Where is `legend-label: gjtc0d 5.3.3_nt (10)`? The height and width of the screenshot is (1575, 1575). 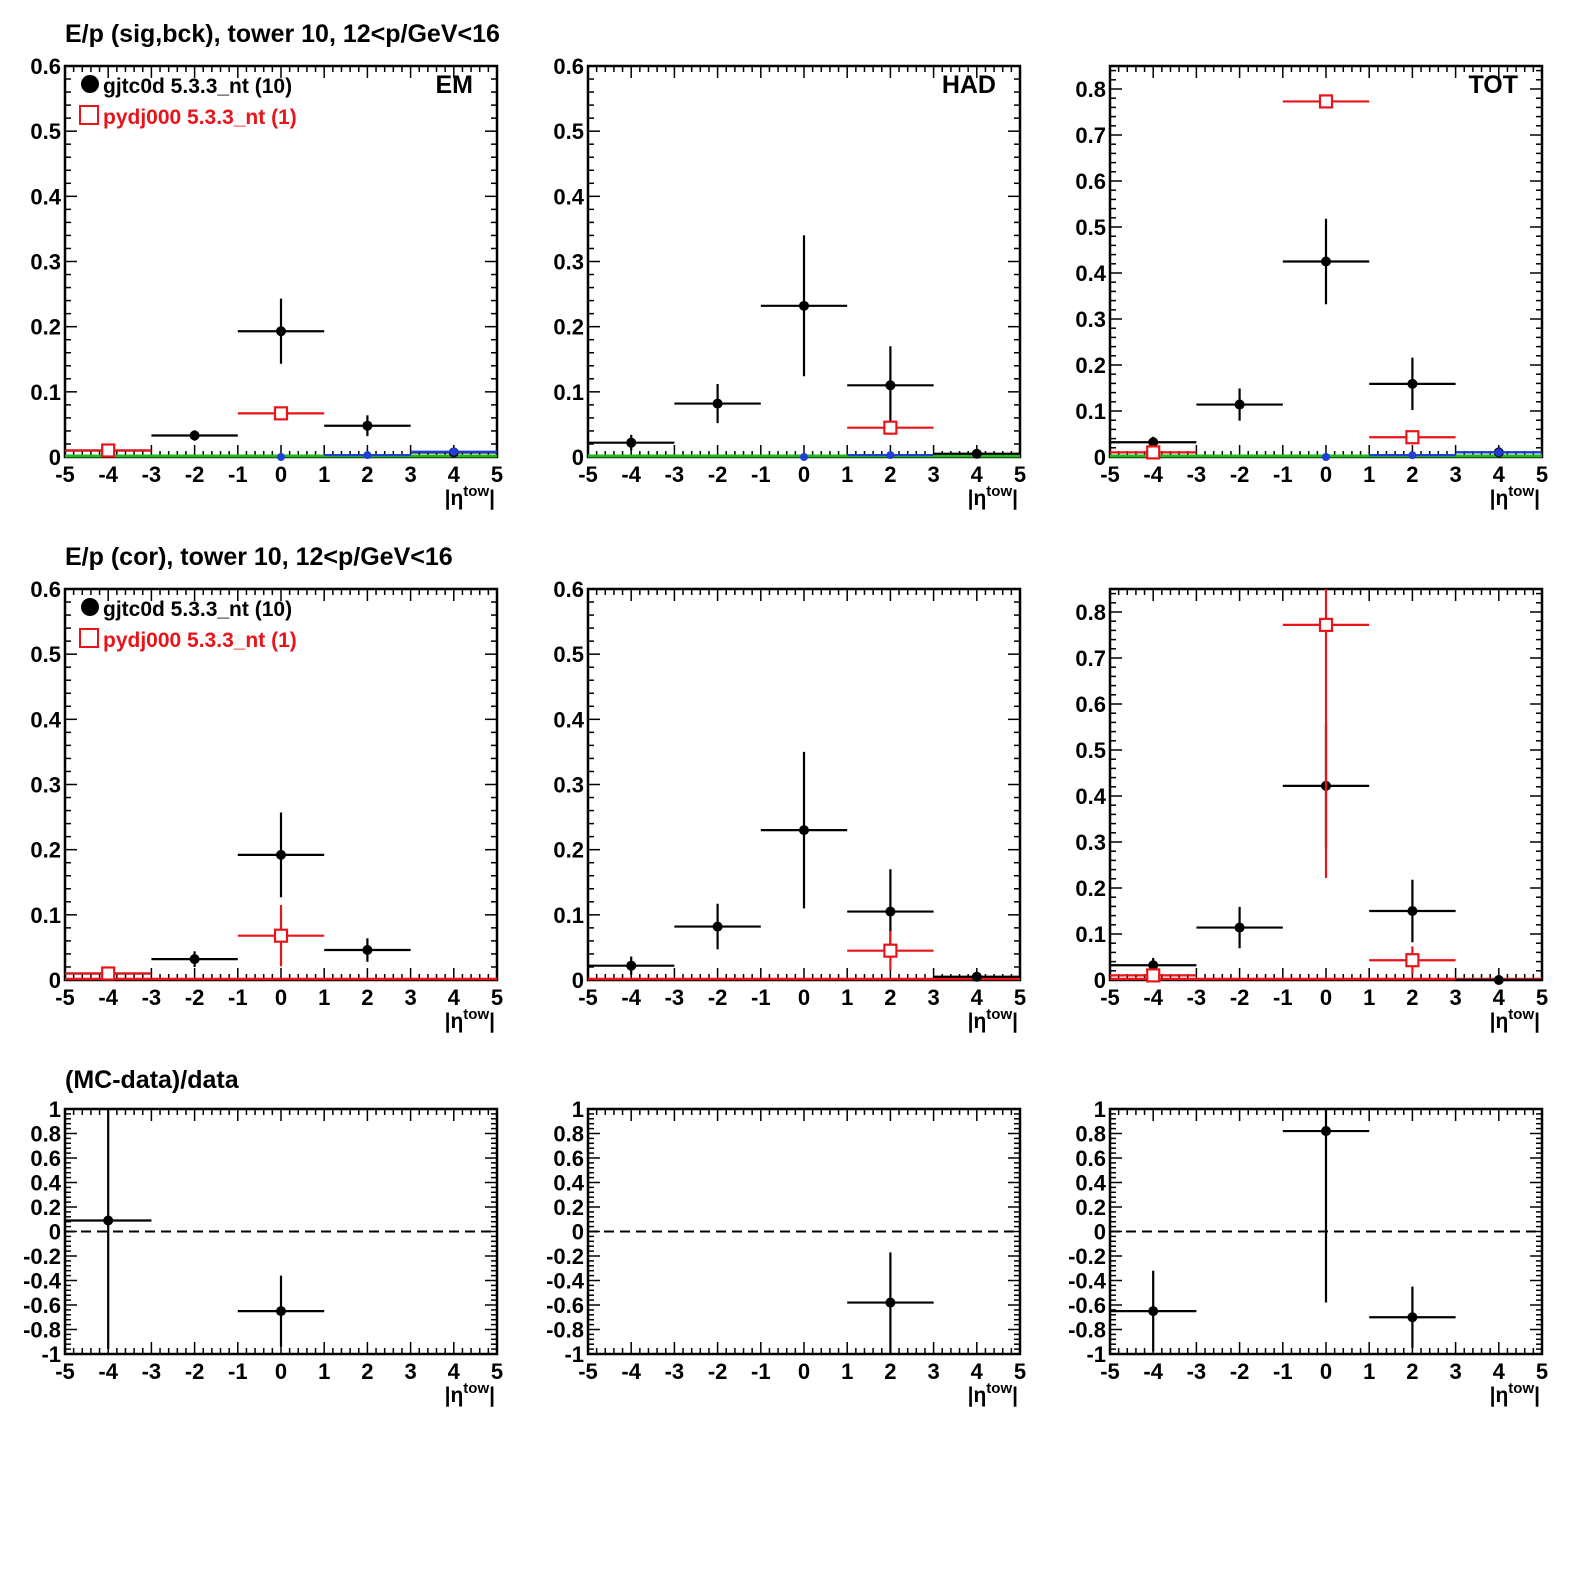
legend-label: gjtc0d 5.3.3_nt (10) is located at coordinates (197, 609).